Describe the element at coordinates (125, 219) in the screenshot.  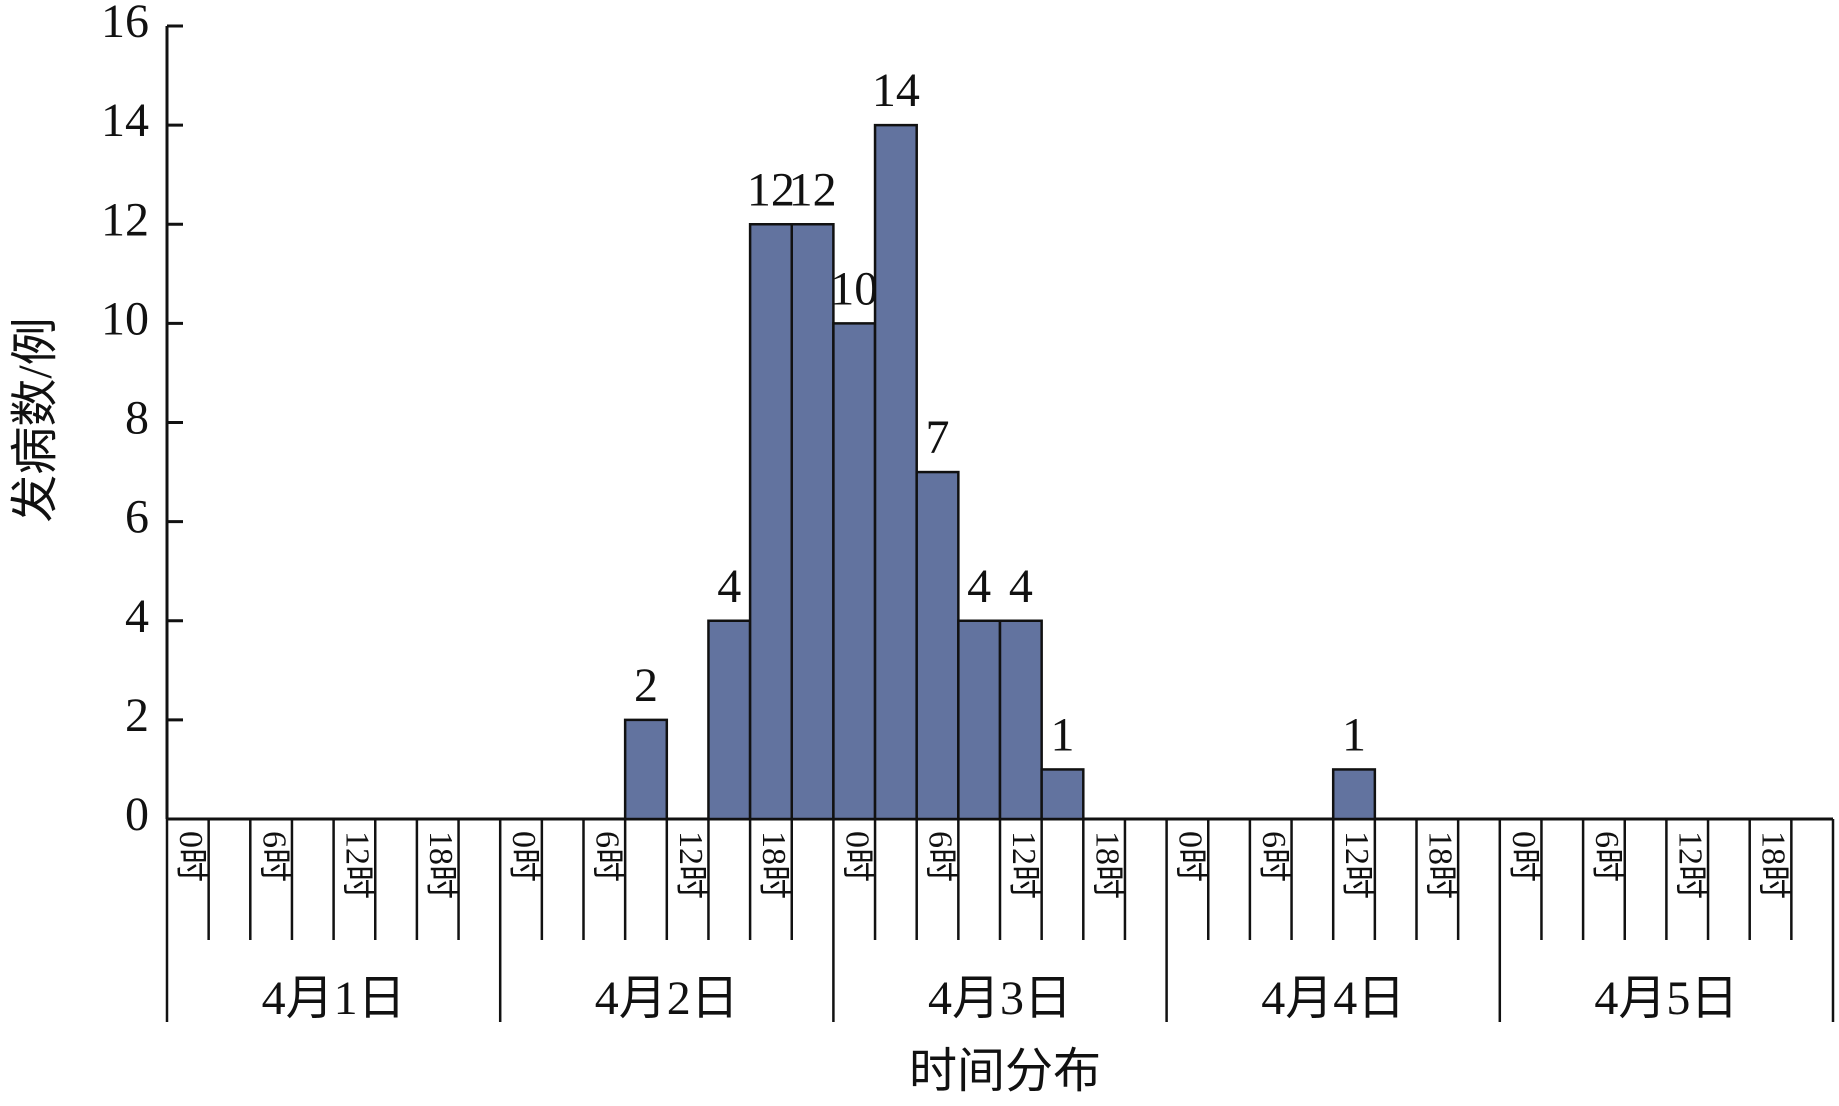
I see `y-tick-label: 12` at that location.